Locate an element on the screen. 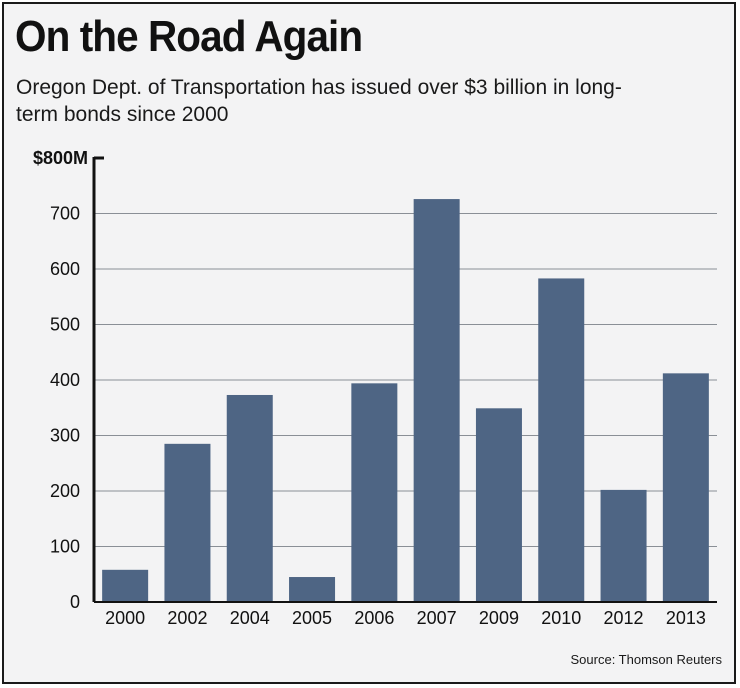  y-tick-label: 600 is located at coordinates (65, 269).